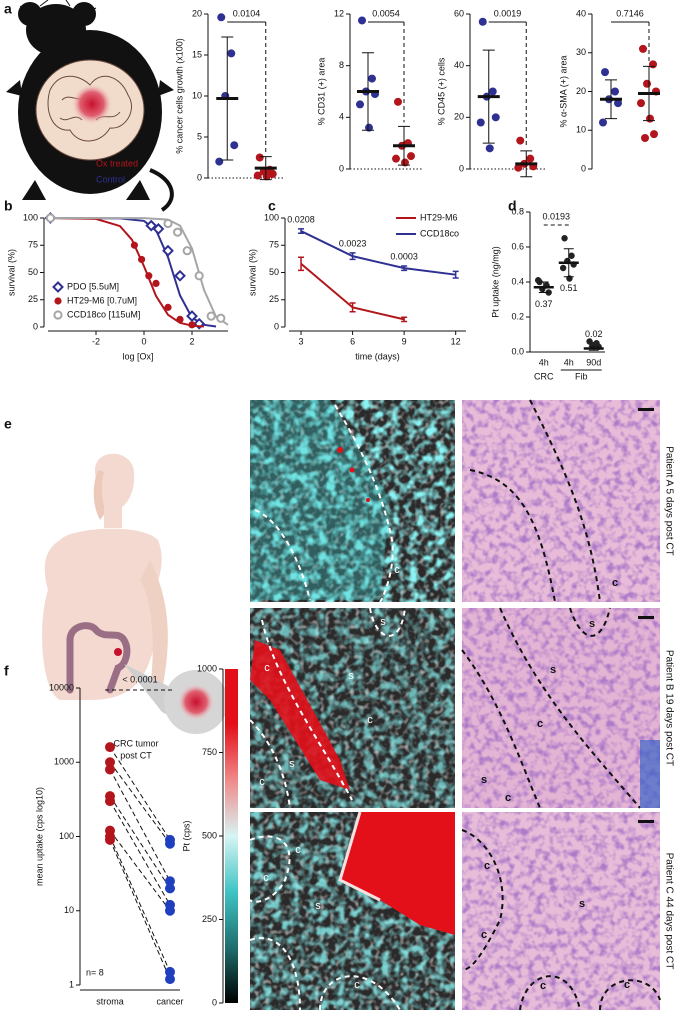 This screenshot has width=676, height=1012. Describe the element at coordinates (512, 206) in the screenshot. I see `panel-label: d` at that location.